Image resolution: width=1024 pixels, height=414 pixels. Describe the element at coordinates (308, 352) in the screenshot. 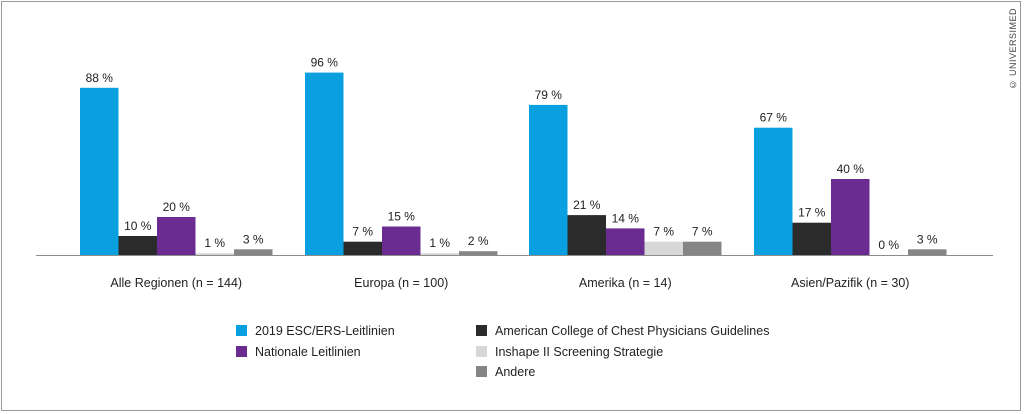

I see `legend-label: Nationale Leitlinien` at that location.